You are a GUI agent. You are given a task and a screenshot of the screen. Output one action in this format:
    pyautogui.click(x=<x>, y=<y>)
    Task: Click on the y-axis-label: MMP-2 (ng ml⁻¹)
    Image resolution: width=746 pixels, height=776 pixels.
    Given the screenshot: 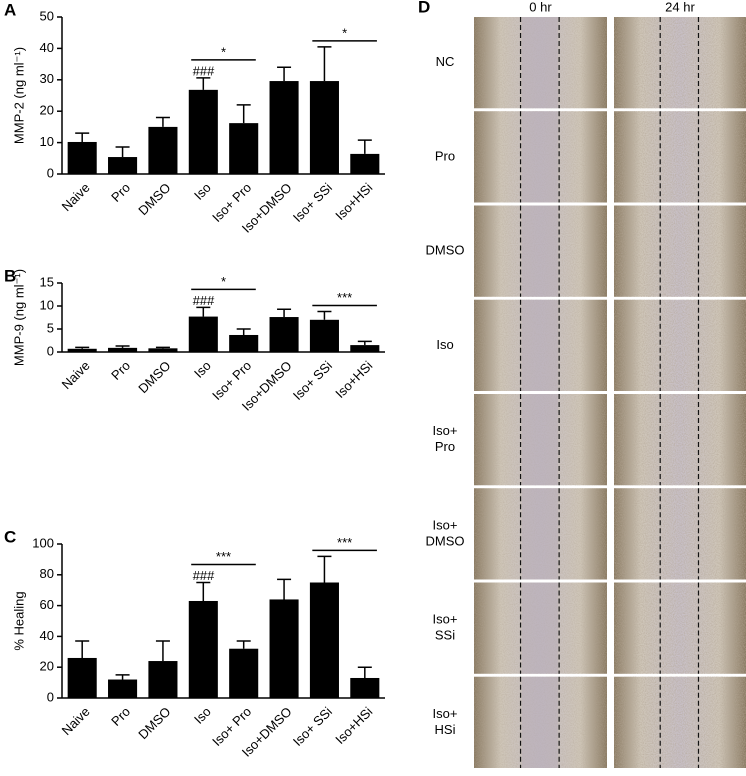 What is the action you would take?
    pyautogui.click(x=18, y=95)
    